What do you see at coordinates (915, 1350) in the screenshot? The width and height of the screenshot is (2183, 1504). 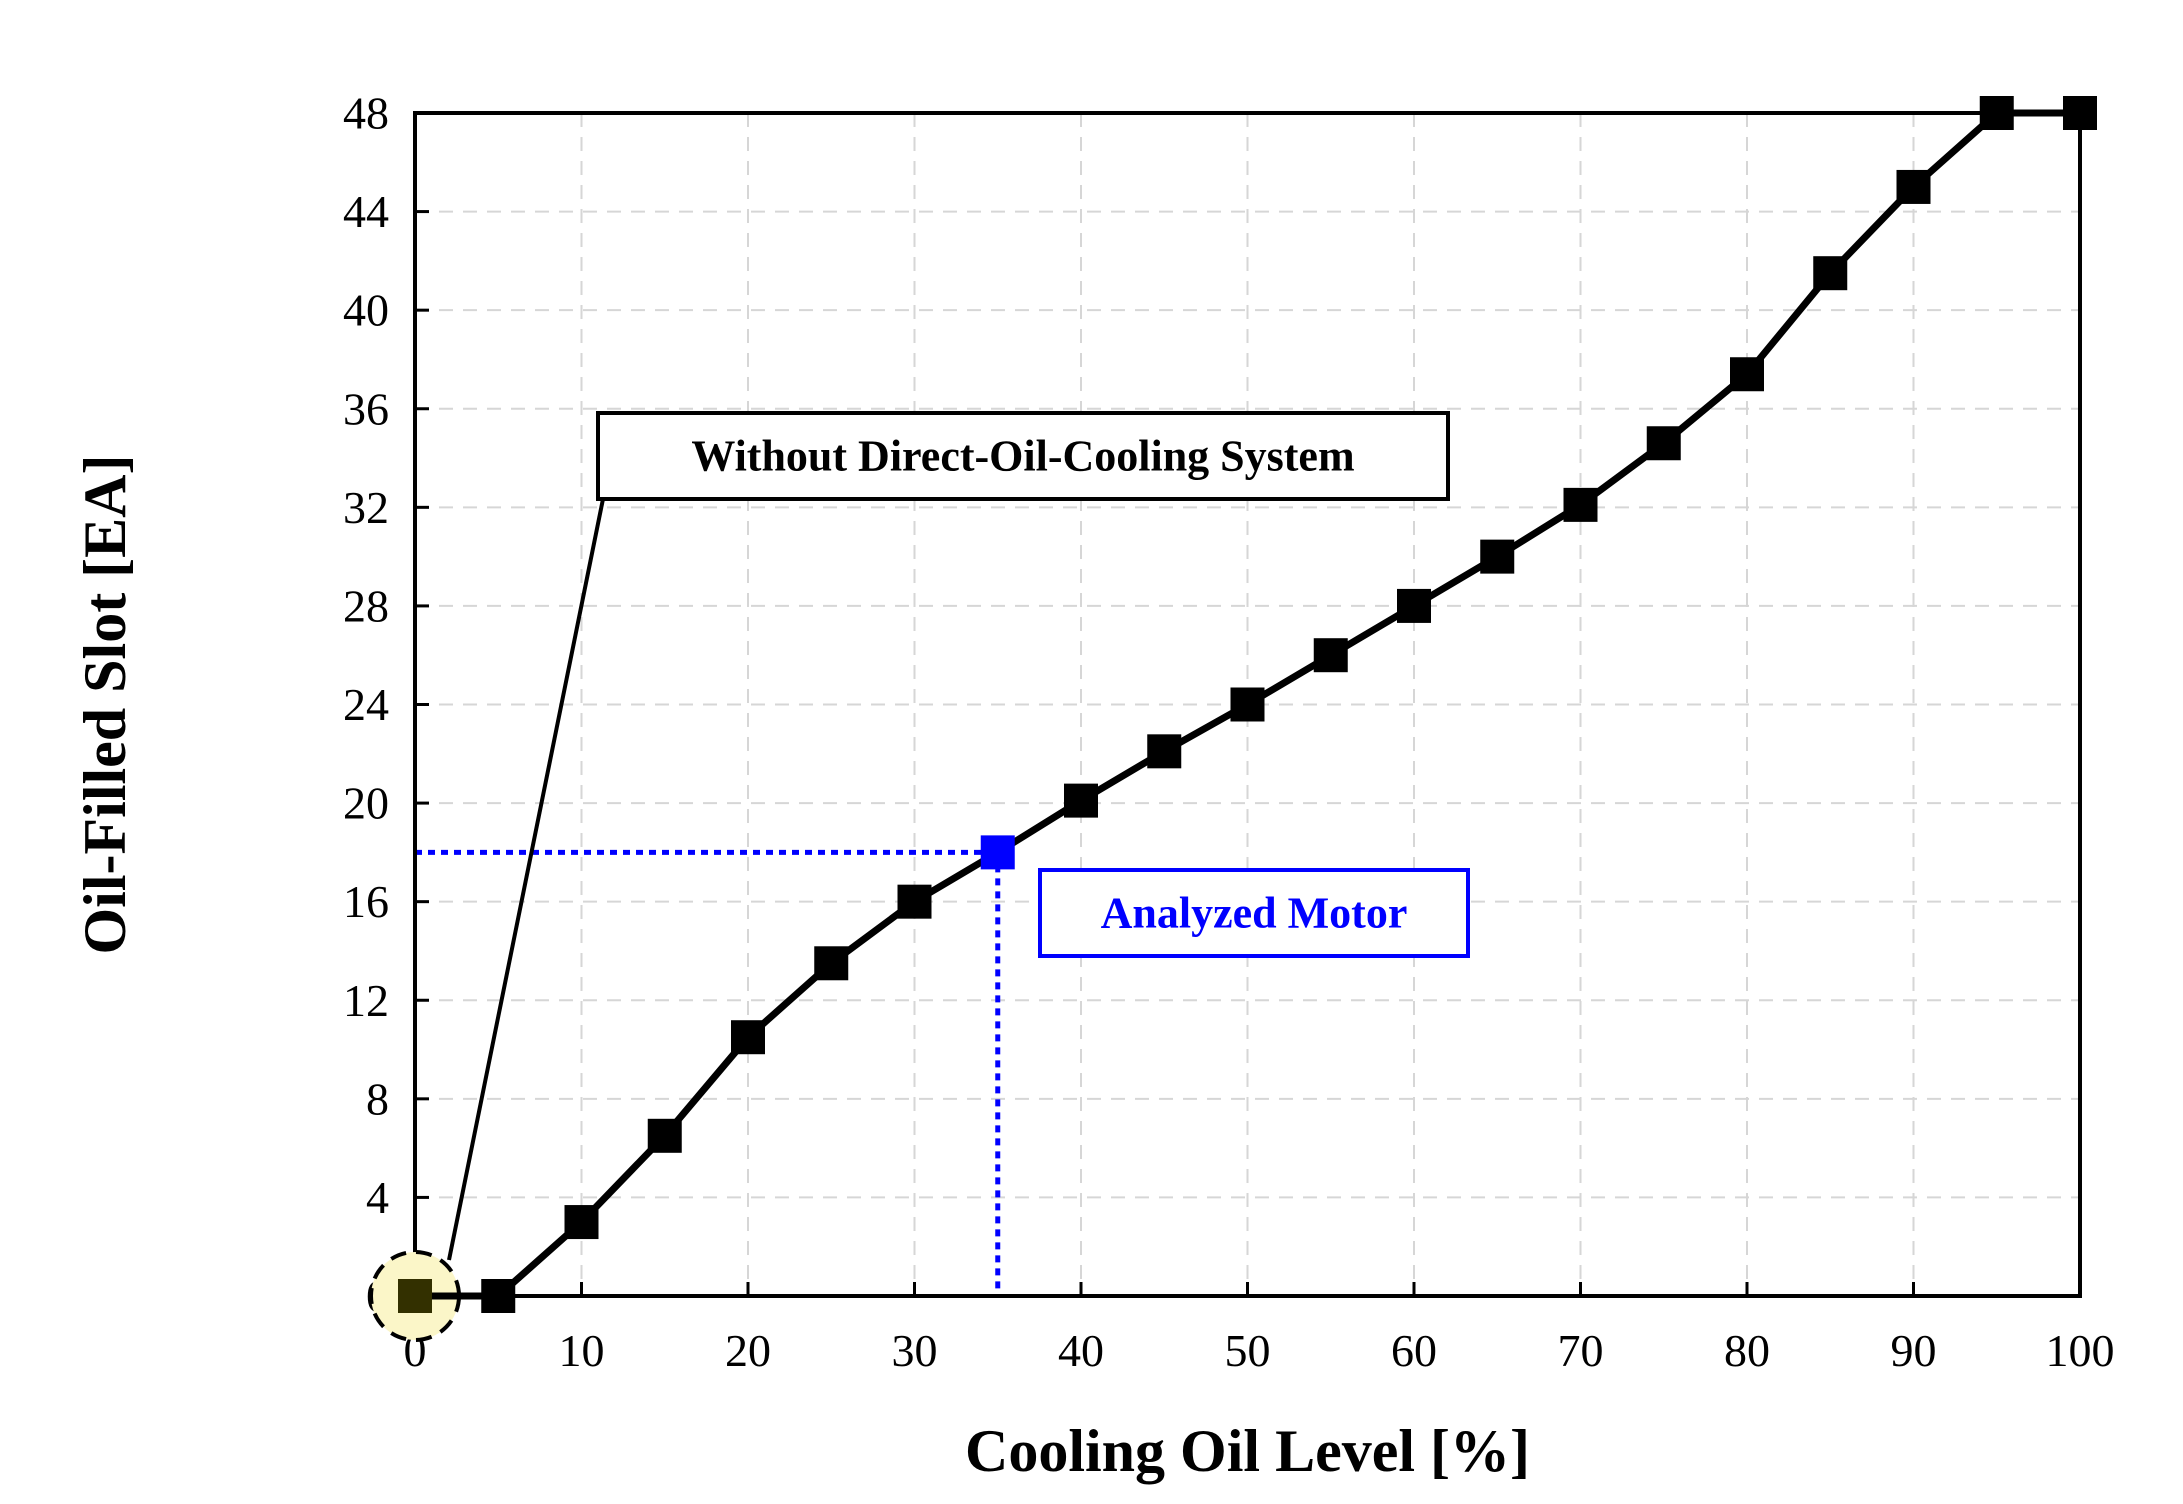 I see `x-tick-label: 30` at bounding box center [915, 1350].